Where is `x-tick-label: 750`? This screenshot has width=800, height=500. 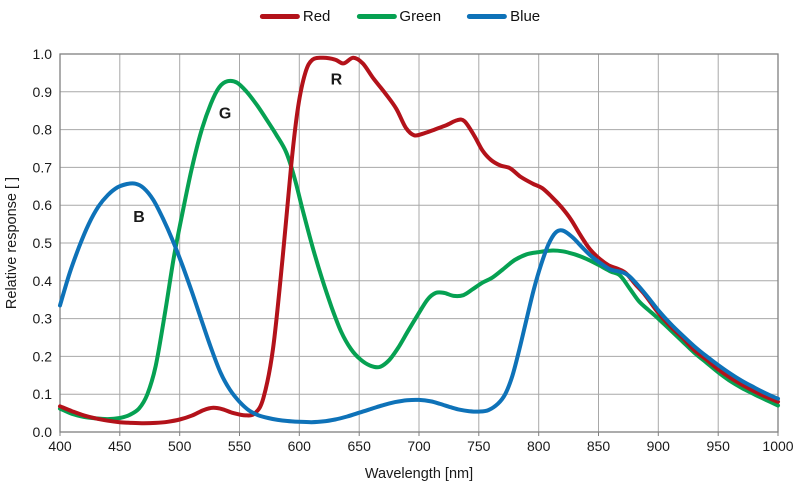 x-tick-label: 750 is located at coordinates (479, 446).